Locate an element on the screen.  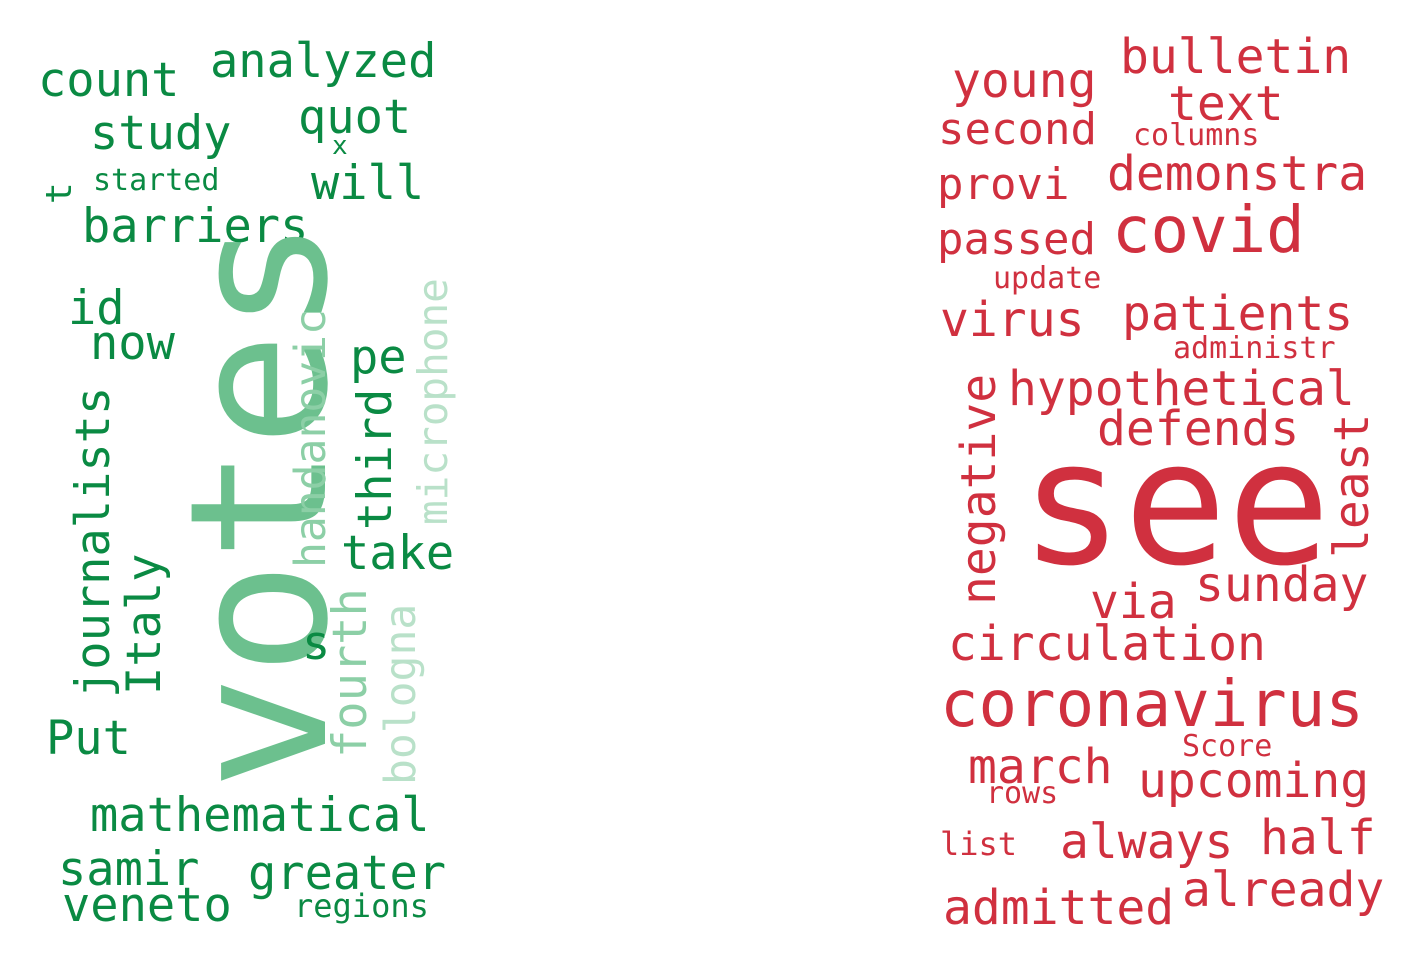
word-s: s is located at coordinates (316, 643).